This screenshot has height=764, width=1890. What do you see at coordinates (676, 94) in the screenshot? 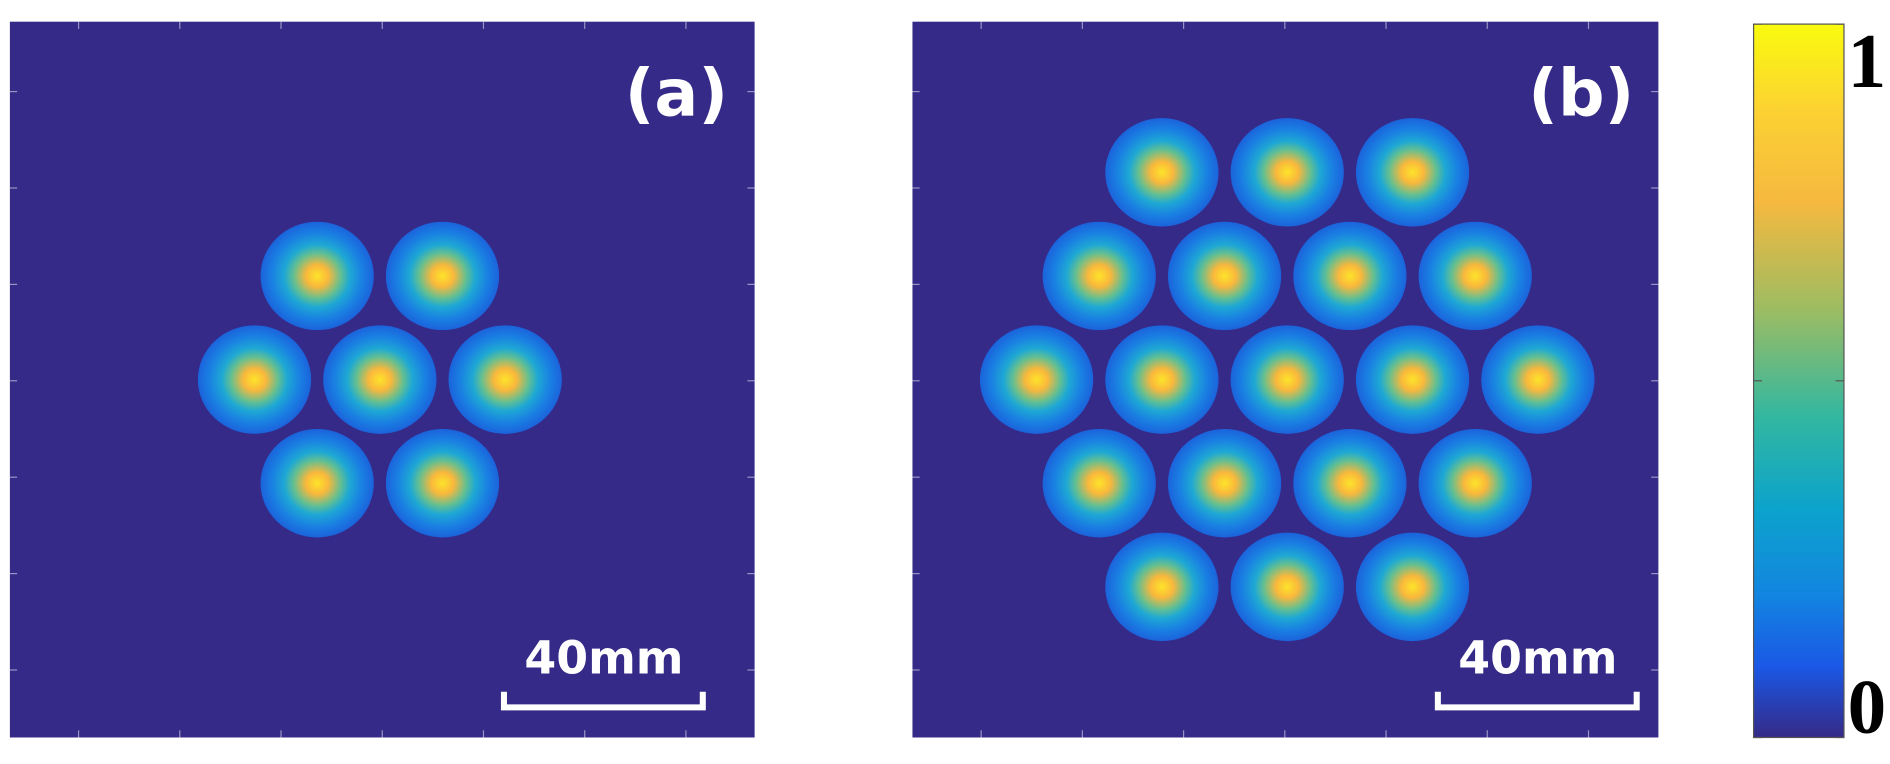
I see `panel-label: (a)` at bounding box center [676, 94].